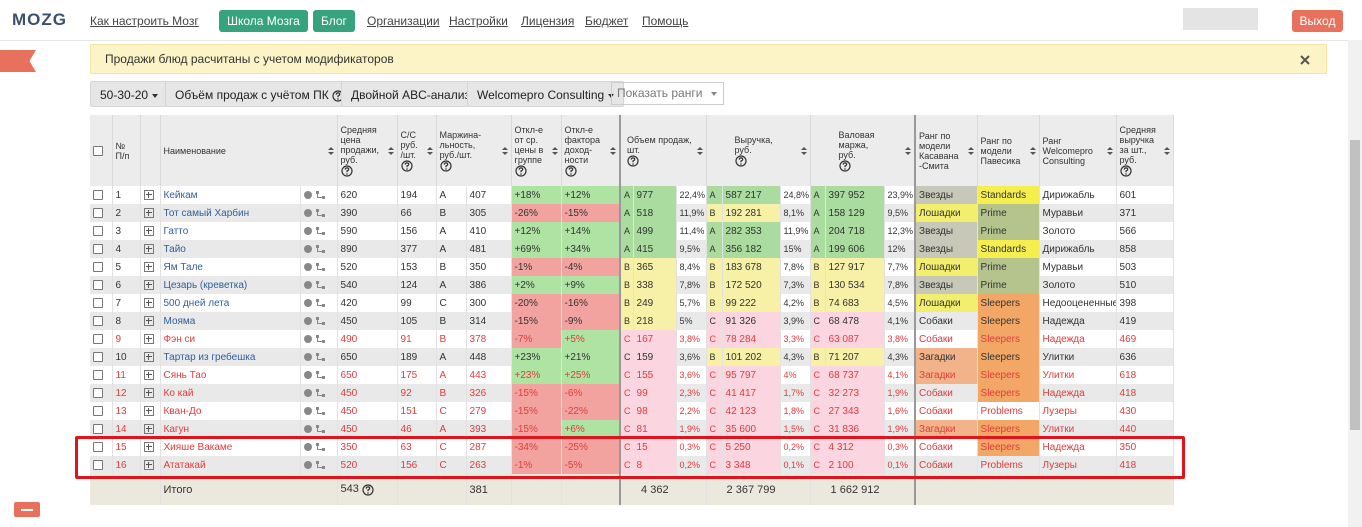 Image resolution: width=1362 pixels, height=527 pixels. What do you see at coordinates (334, 21) in the screenshot?
I see `blog-button: Блог` at bounding box center [334, 21].